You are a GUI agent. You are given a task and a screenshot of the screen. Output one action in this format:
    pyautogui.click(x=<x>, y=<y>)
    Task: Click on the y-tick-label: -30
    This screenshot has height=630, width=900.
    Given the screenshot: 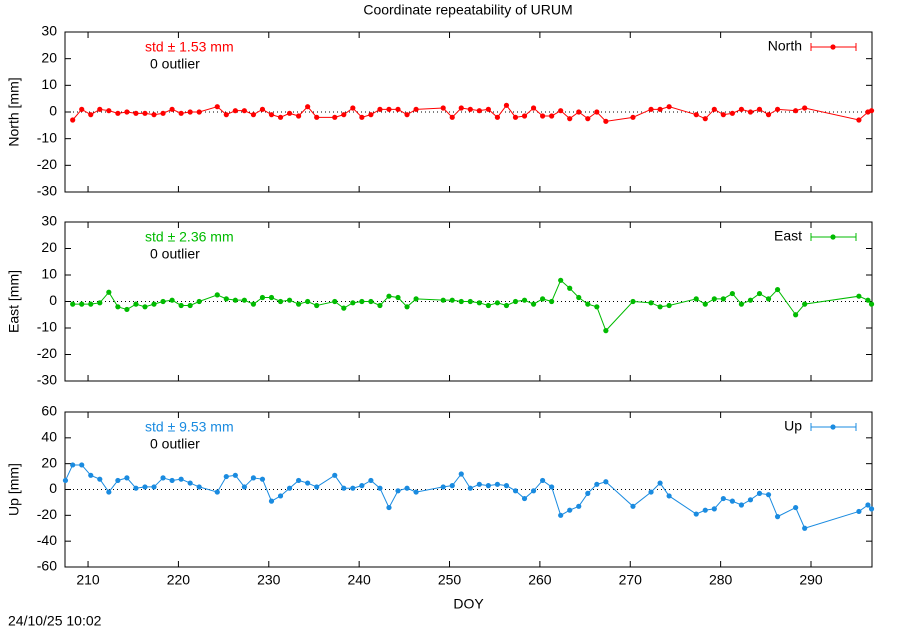 What is the action you would take?
    pyautogui.click(x=47, y=191)
    